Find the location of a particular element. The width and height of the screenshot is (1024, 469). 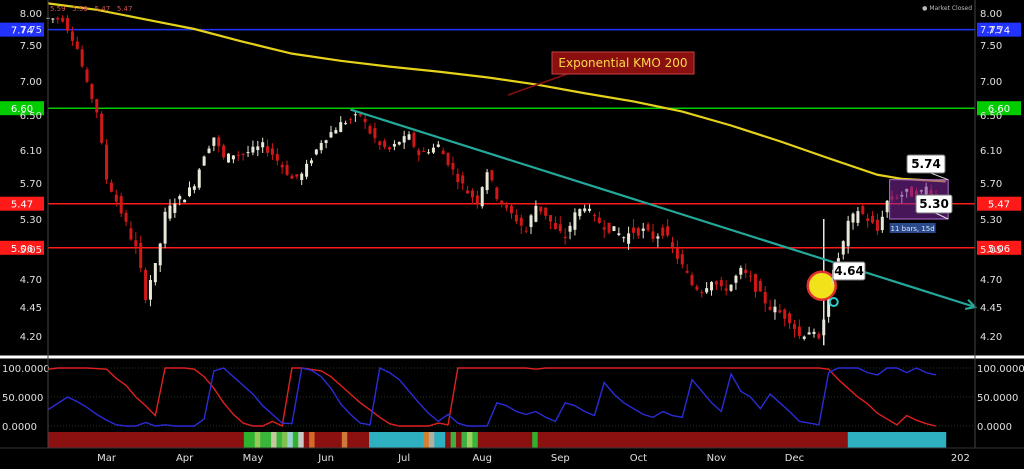

x-tick: Jun is located at coordinates (325, 458).